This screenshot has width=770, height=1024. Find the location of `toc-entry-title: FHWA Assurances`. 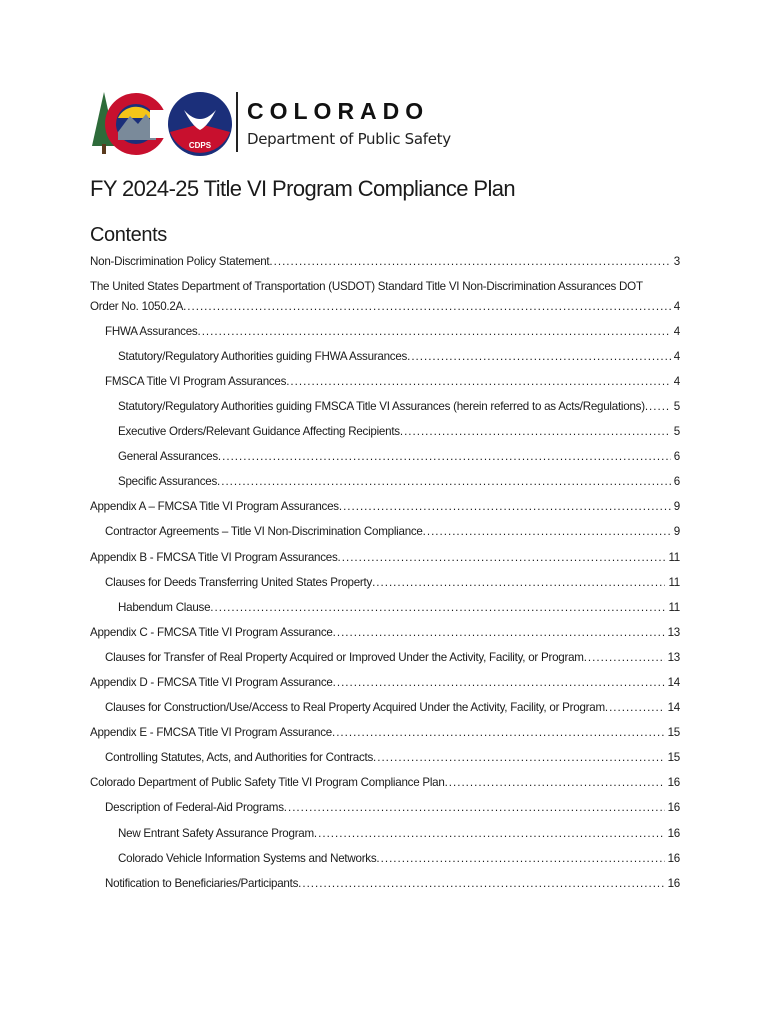

toc-entry-title: FHWA Assurances is located at coordinates (151, 331).